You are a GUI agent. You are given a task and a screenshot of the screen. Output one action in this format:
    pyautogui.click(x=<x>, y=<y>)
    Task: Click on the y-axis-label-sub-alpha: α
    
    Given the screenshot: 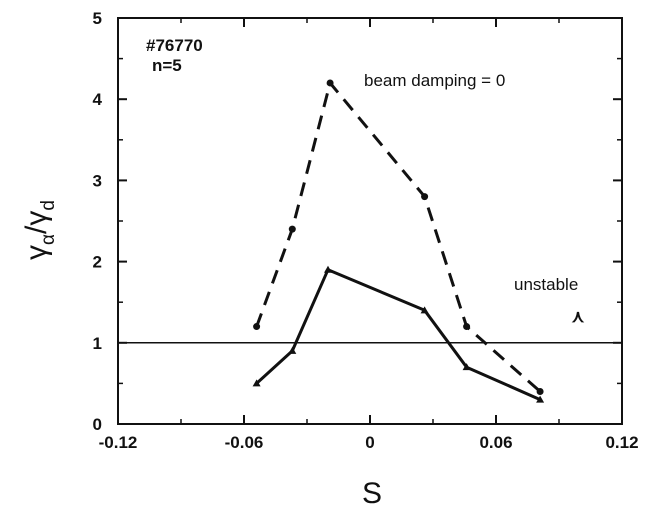 What is the action you would take?
    pyautogui.click(x=48, y=239)
    